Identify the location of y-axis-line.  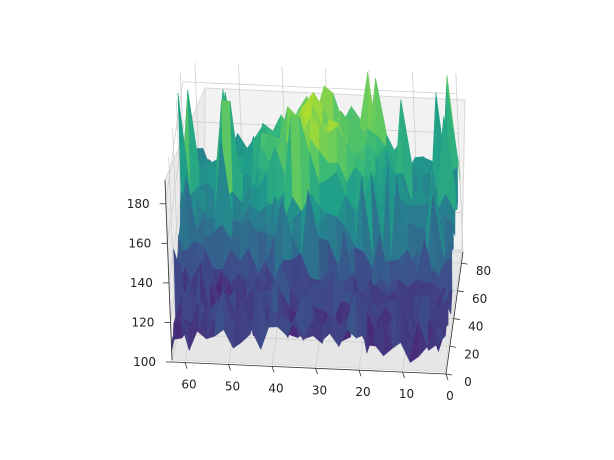
(454, 313).